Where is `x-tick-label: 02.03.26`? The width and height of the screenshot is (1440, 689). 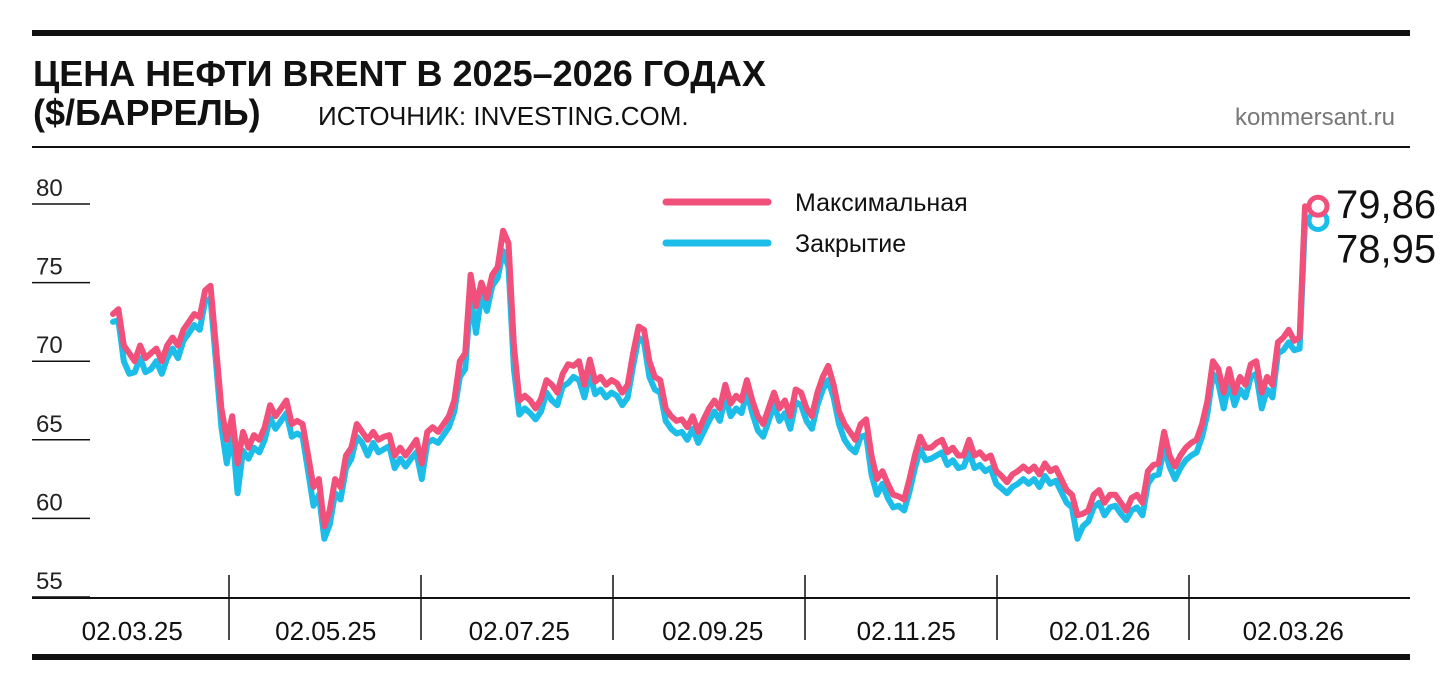
x-tick-label: 02.03.26 is located at coordinates (1293, 631).